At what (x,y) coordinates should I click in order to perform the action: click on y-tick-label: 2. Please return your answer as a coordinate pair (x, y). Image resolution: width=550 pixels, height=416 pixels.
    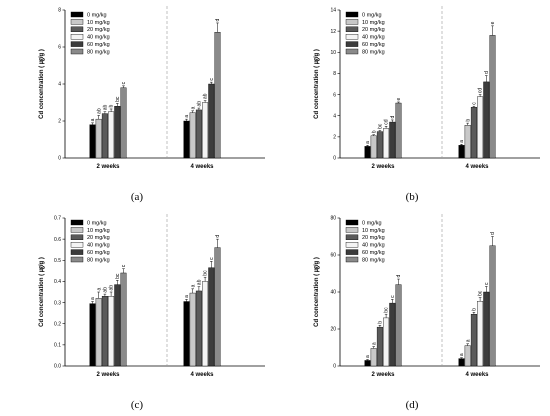
    Looking at the image, I should click on (334, 138).